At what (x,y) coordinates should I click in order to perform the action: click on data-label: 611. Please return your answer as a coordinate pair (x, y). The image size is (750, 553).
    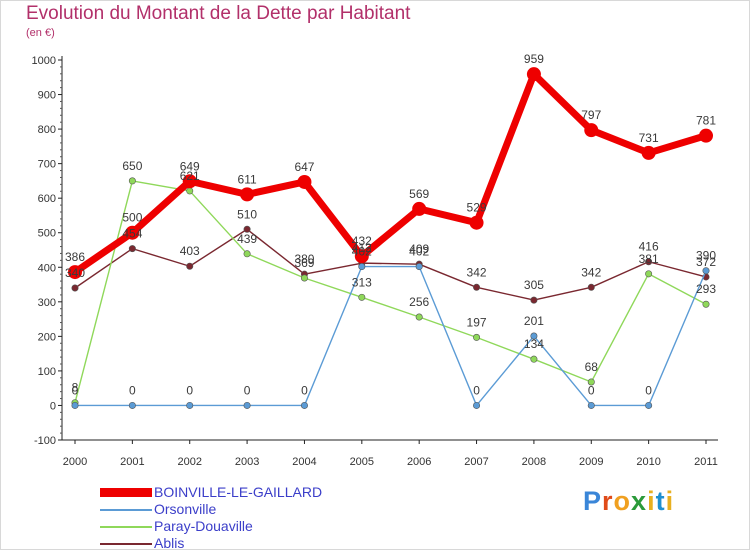
    Looking at the image, I should click on (247, 179).